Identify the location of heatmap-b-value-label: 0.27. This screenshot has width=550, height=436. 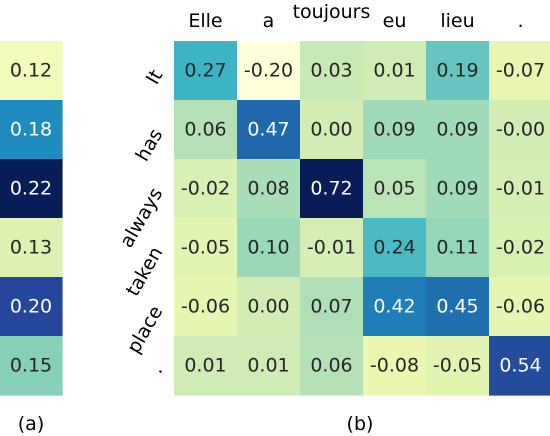
(205, 71).